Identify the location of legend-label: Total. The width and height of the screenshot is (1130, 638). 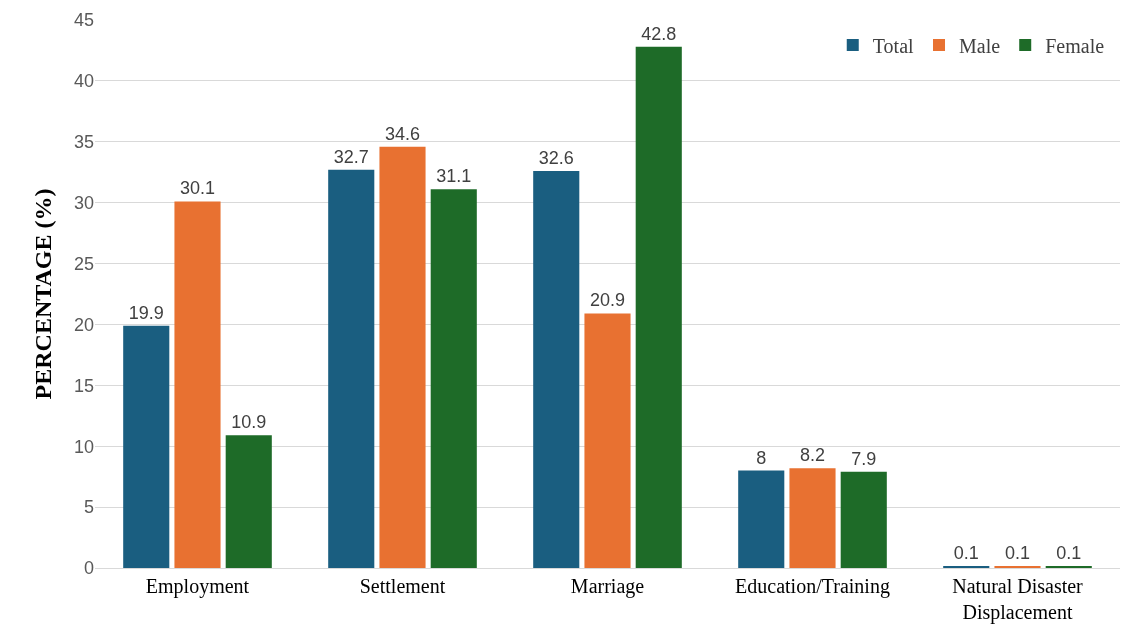
(893, 45).